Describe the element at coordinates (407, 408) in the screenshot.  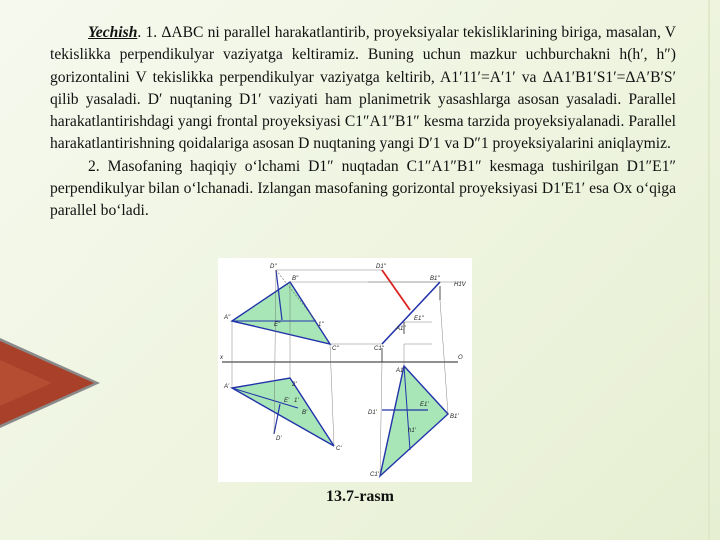
I see `rotated-h-line` at that location.